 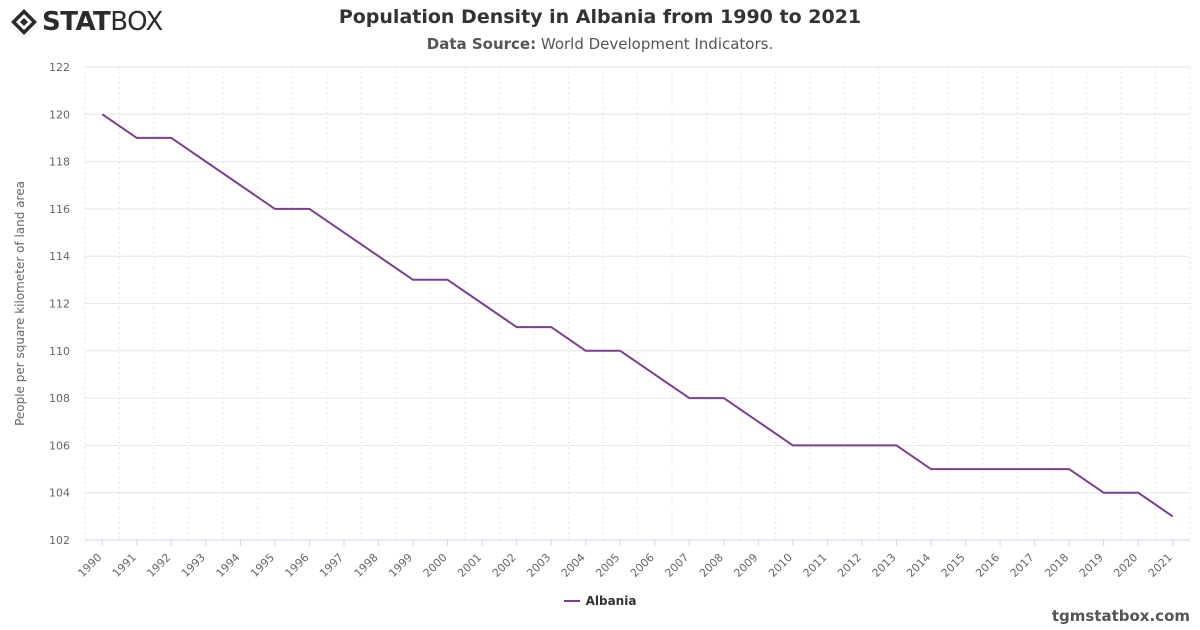 I want to click on x-tick-label: 2007, so click(x=676, y=565).